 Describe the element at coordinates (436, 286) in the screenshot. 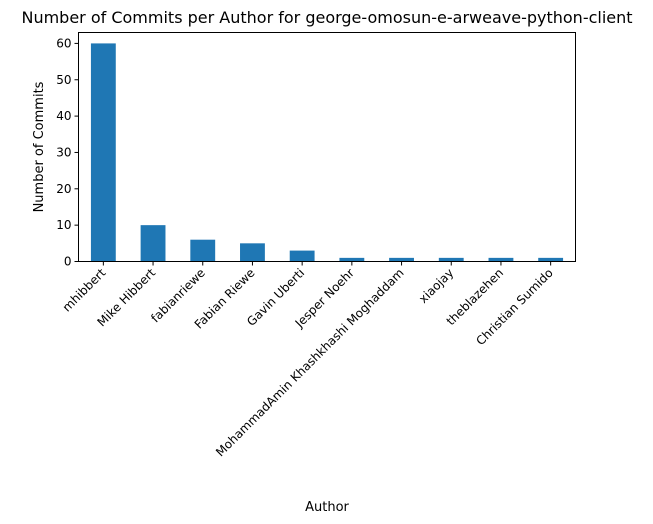

I see `x-tick-label-7: xiaojay` at that location.